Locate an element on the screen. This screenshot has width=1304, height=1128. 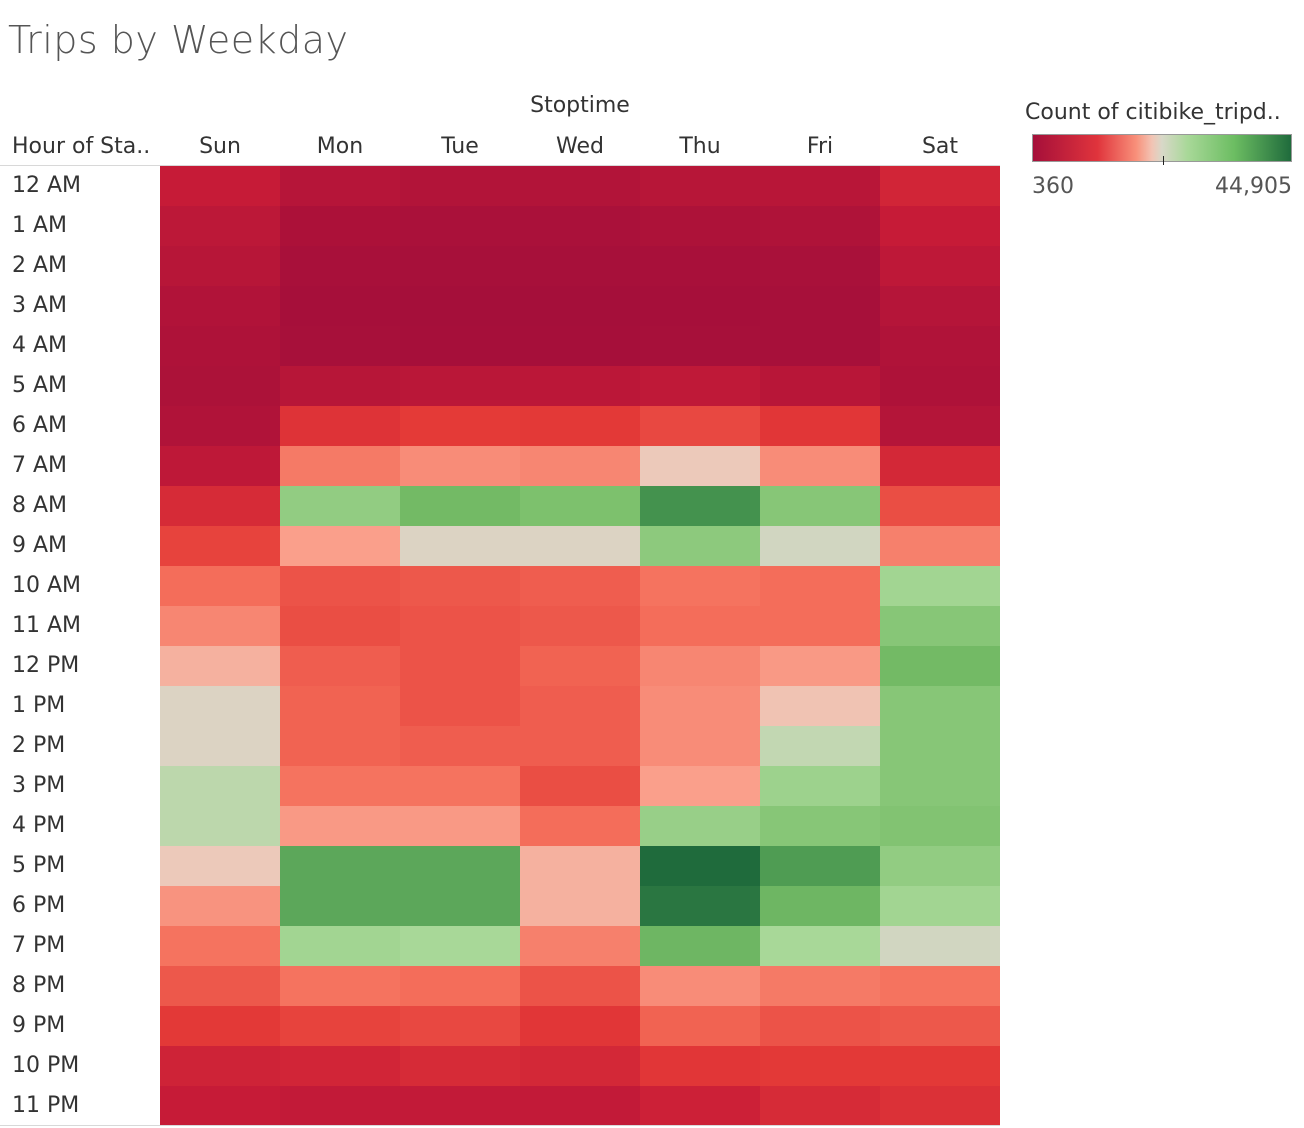
heatmap-cell-sat-4am is located at coordinates (940, 346).